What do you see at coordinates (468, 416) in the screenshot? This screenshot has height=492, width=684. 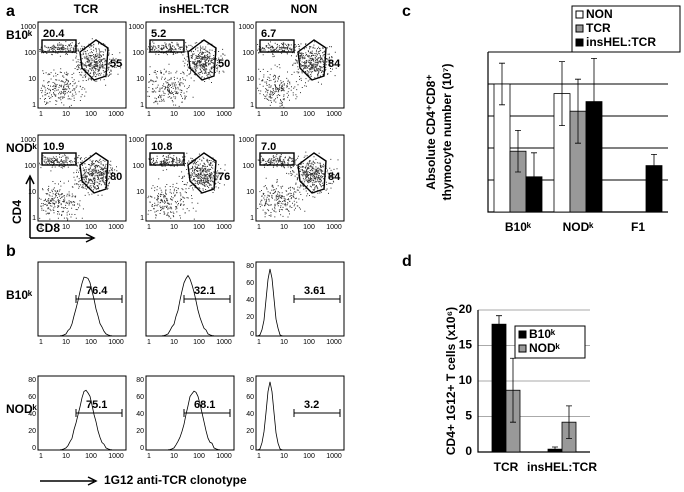 I see `y-tick-label: 5` at bounding box center [468, 416].